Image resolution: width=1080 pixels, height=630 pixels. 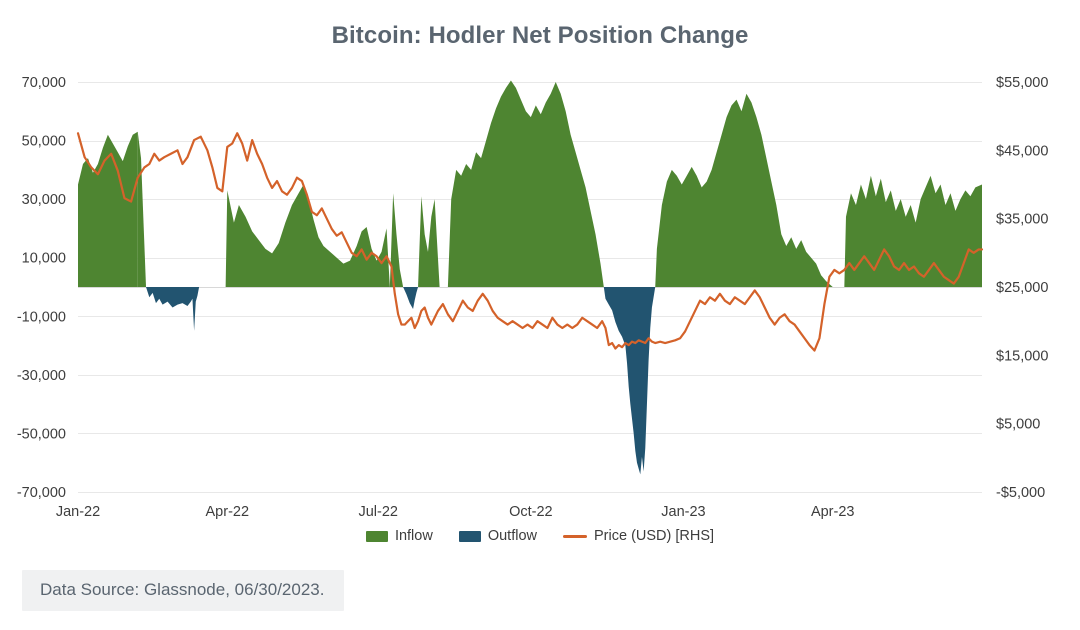 I want to click on legend-line-price, so click(x=575, y=536).